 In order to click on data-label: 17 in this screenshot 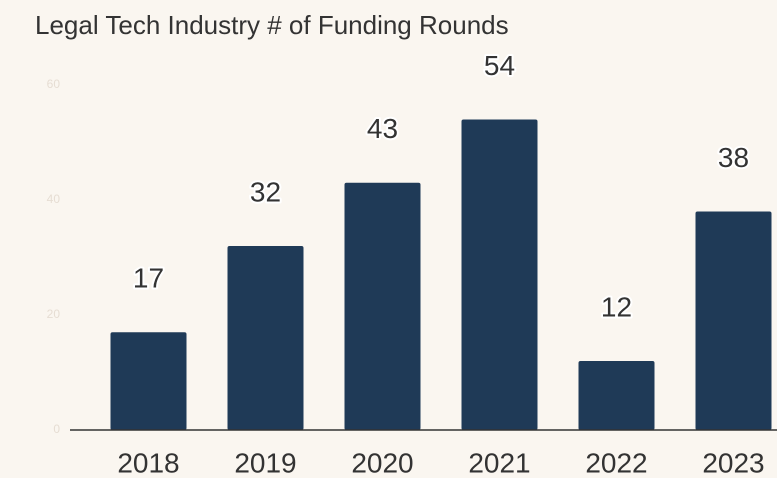, I will do `click(148, 278)`.